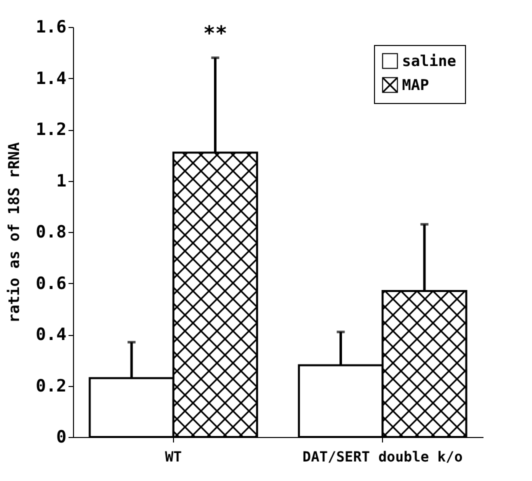 The image size is (532, 481). What do you see at coordinates (382, 458) in the screenshot?
I see `x-tick-label: DAT/SERT double k/o` at bounding box center [382, 458].